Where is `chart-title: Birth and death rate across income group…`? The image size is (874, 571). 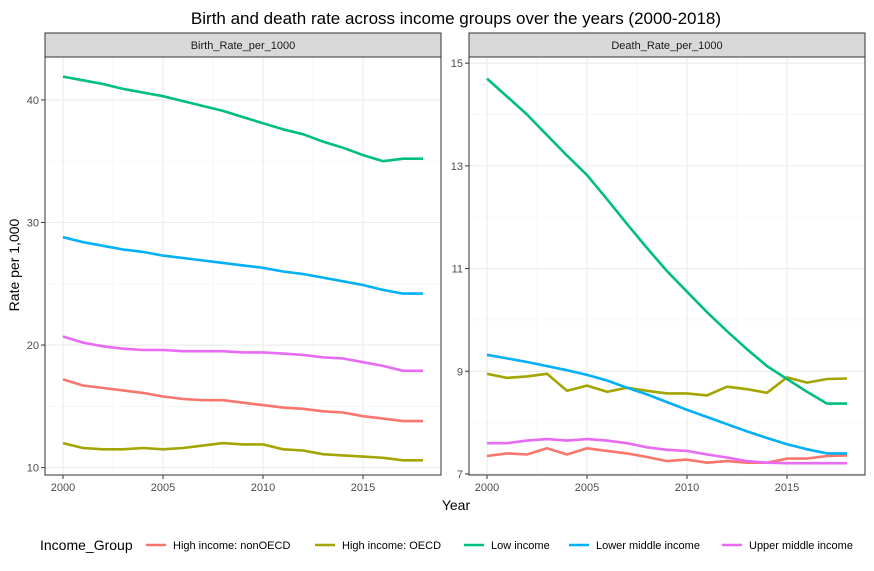
chart-title: Birth and death rate across income group… is located at coordinates (456, 18).